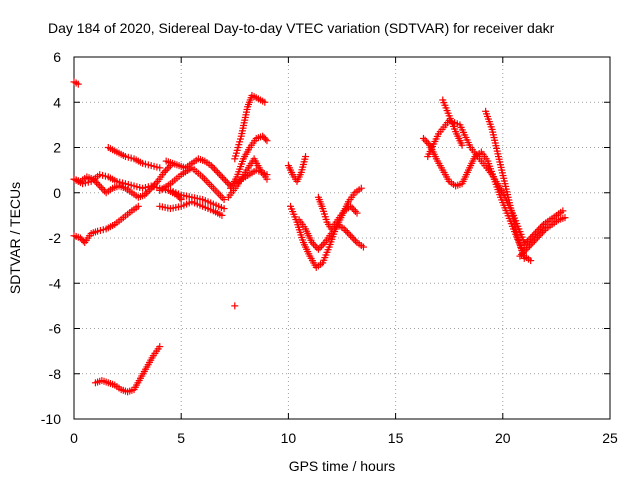 The width and height of the screenshot is (640, 480). What do you see at coordinates (55, 283) in the screenshot?
I see `y-tick-label: -4` at bounding box center [55, 283].